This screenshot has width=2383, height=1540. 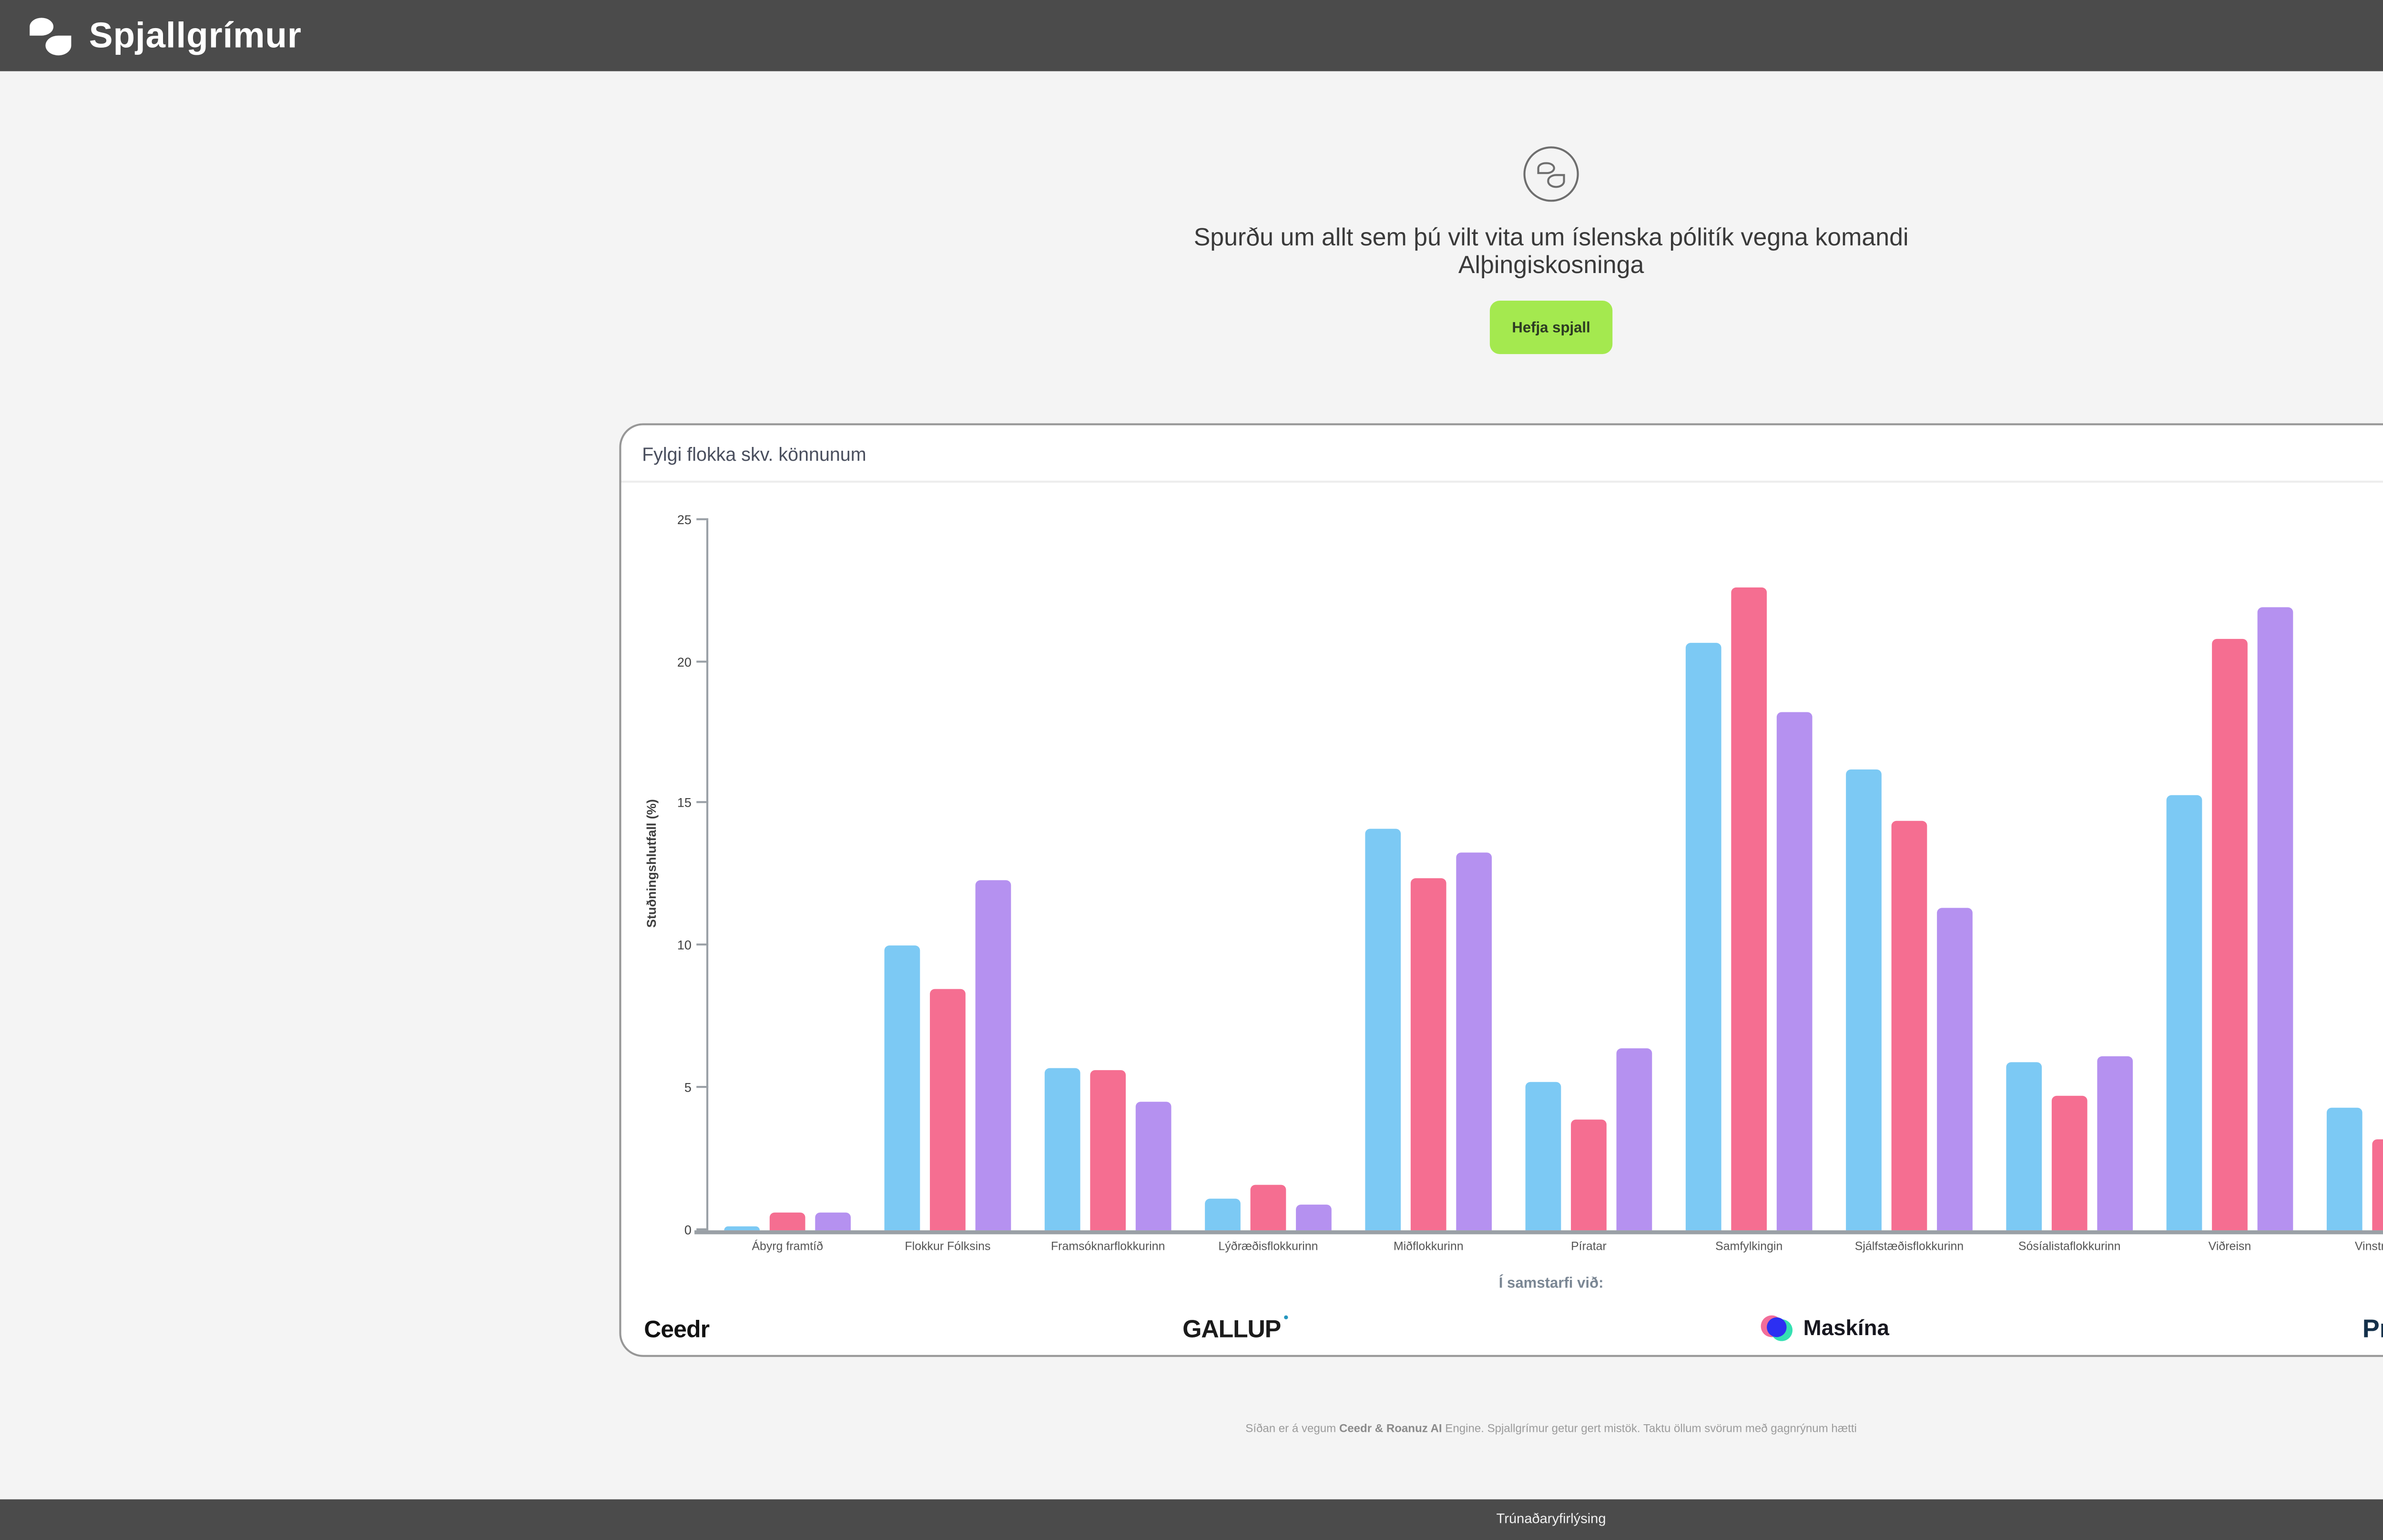 What do you see at coordinates (1749, 1247) in the screenshot?
I see `x-axis-label: Samfylkingin` at bounding box center [1749, 1247].